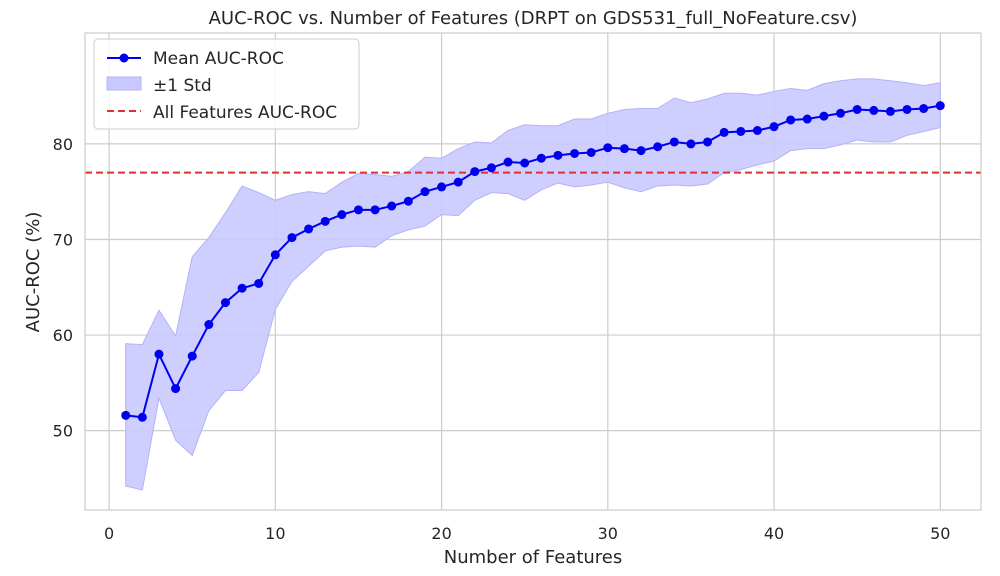 This screenshot has width=1000, height=576. Describe the element at coordinates (441, 533) in the screenshot. I see `x-tick-label: 20` at that location.